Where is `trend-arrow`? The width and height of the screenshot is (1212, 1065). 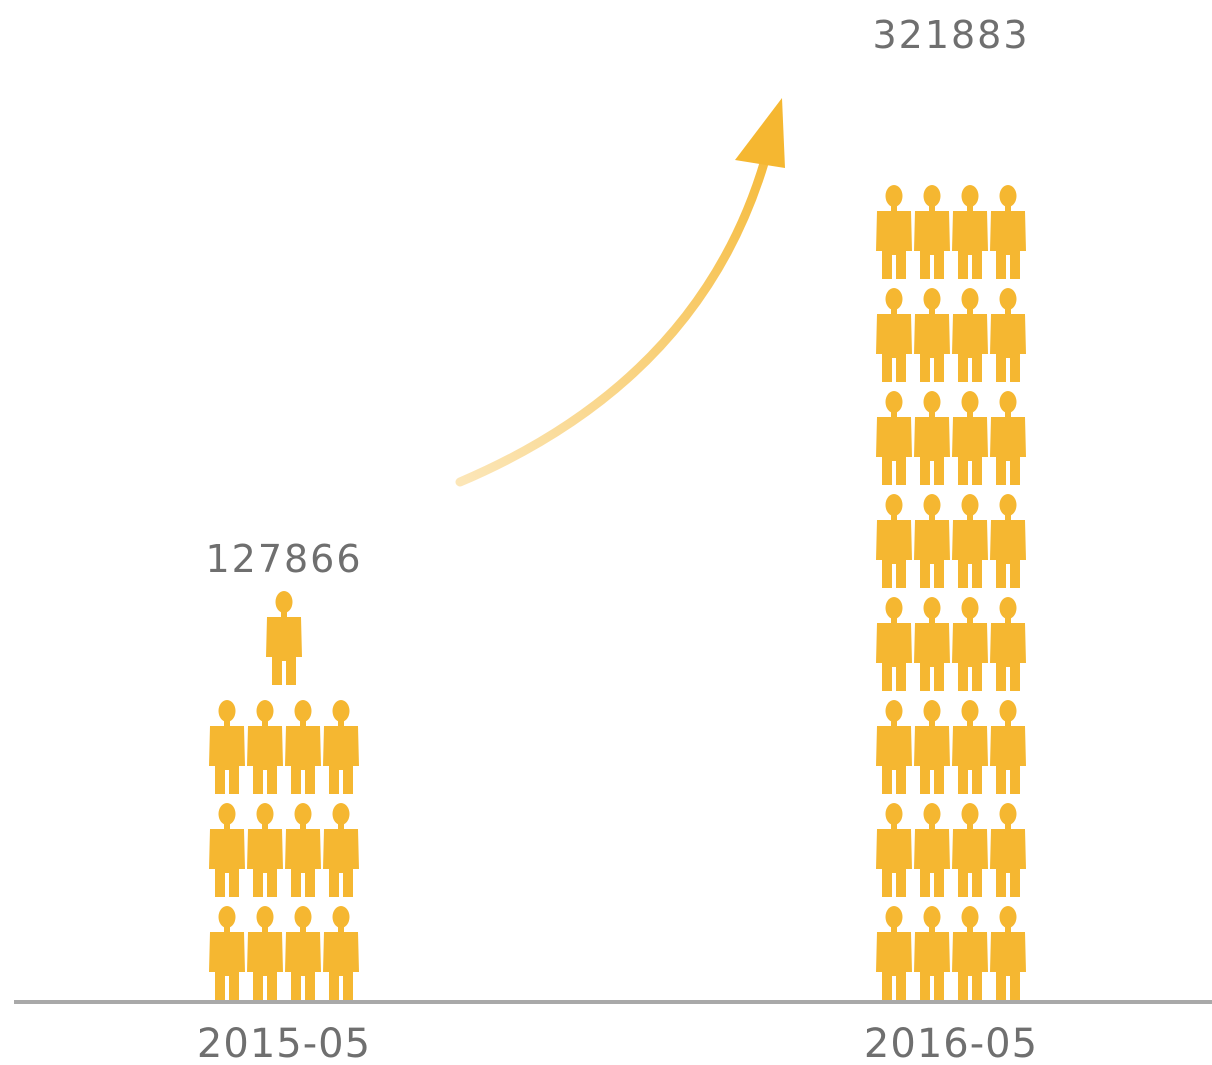
trend-arrow is located at coordinates (620, 292).